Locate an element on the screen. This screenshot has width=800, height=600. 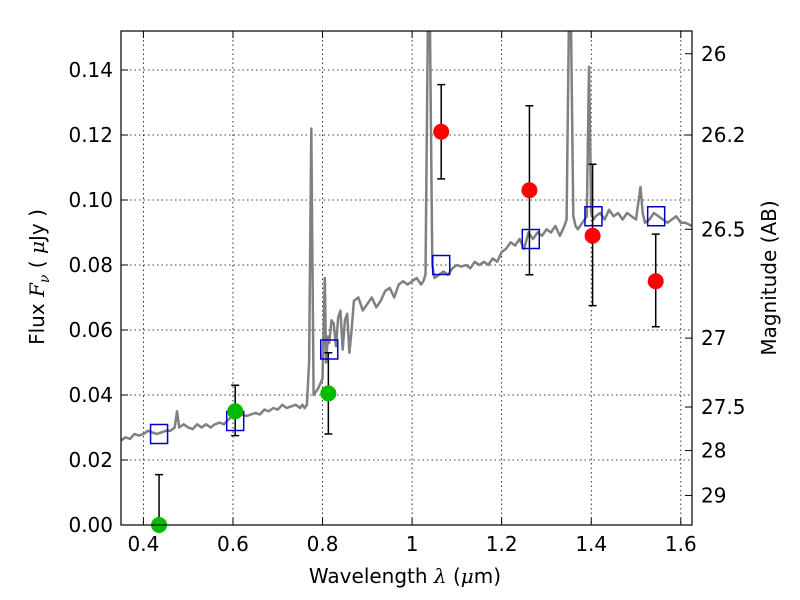
y2-tick-label: 26.2 is located at coordinates (723, 135).